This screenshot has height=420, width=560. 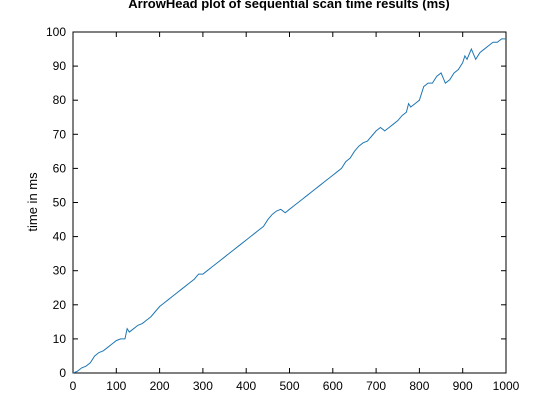 I want to click on x-tick-label: 200, so click(x=160, y=386).